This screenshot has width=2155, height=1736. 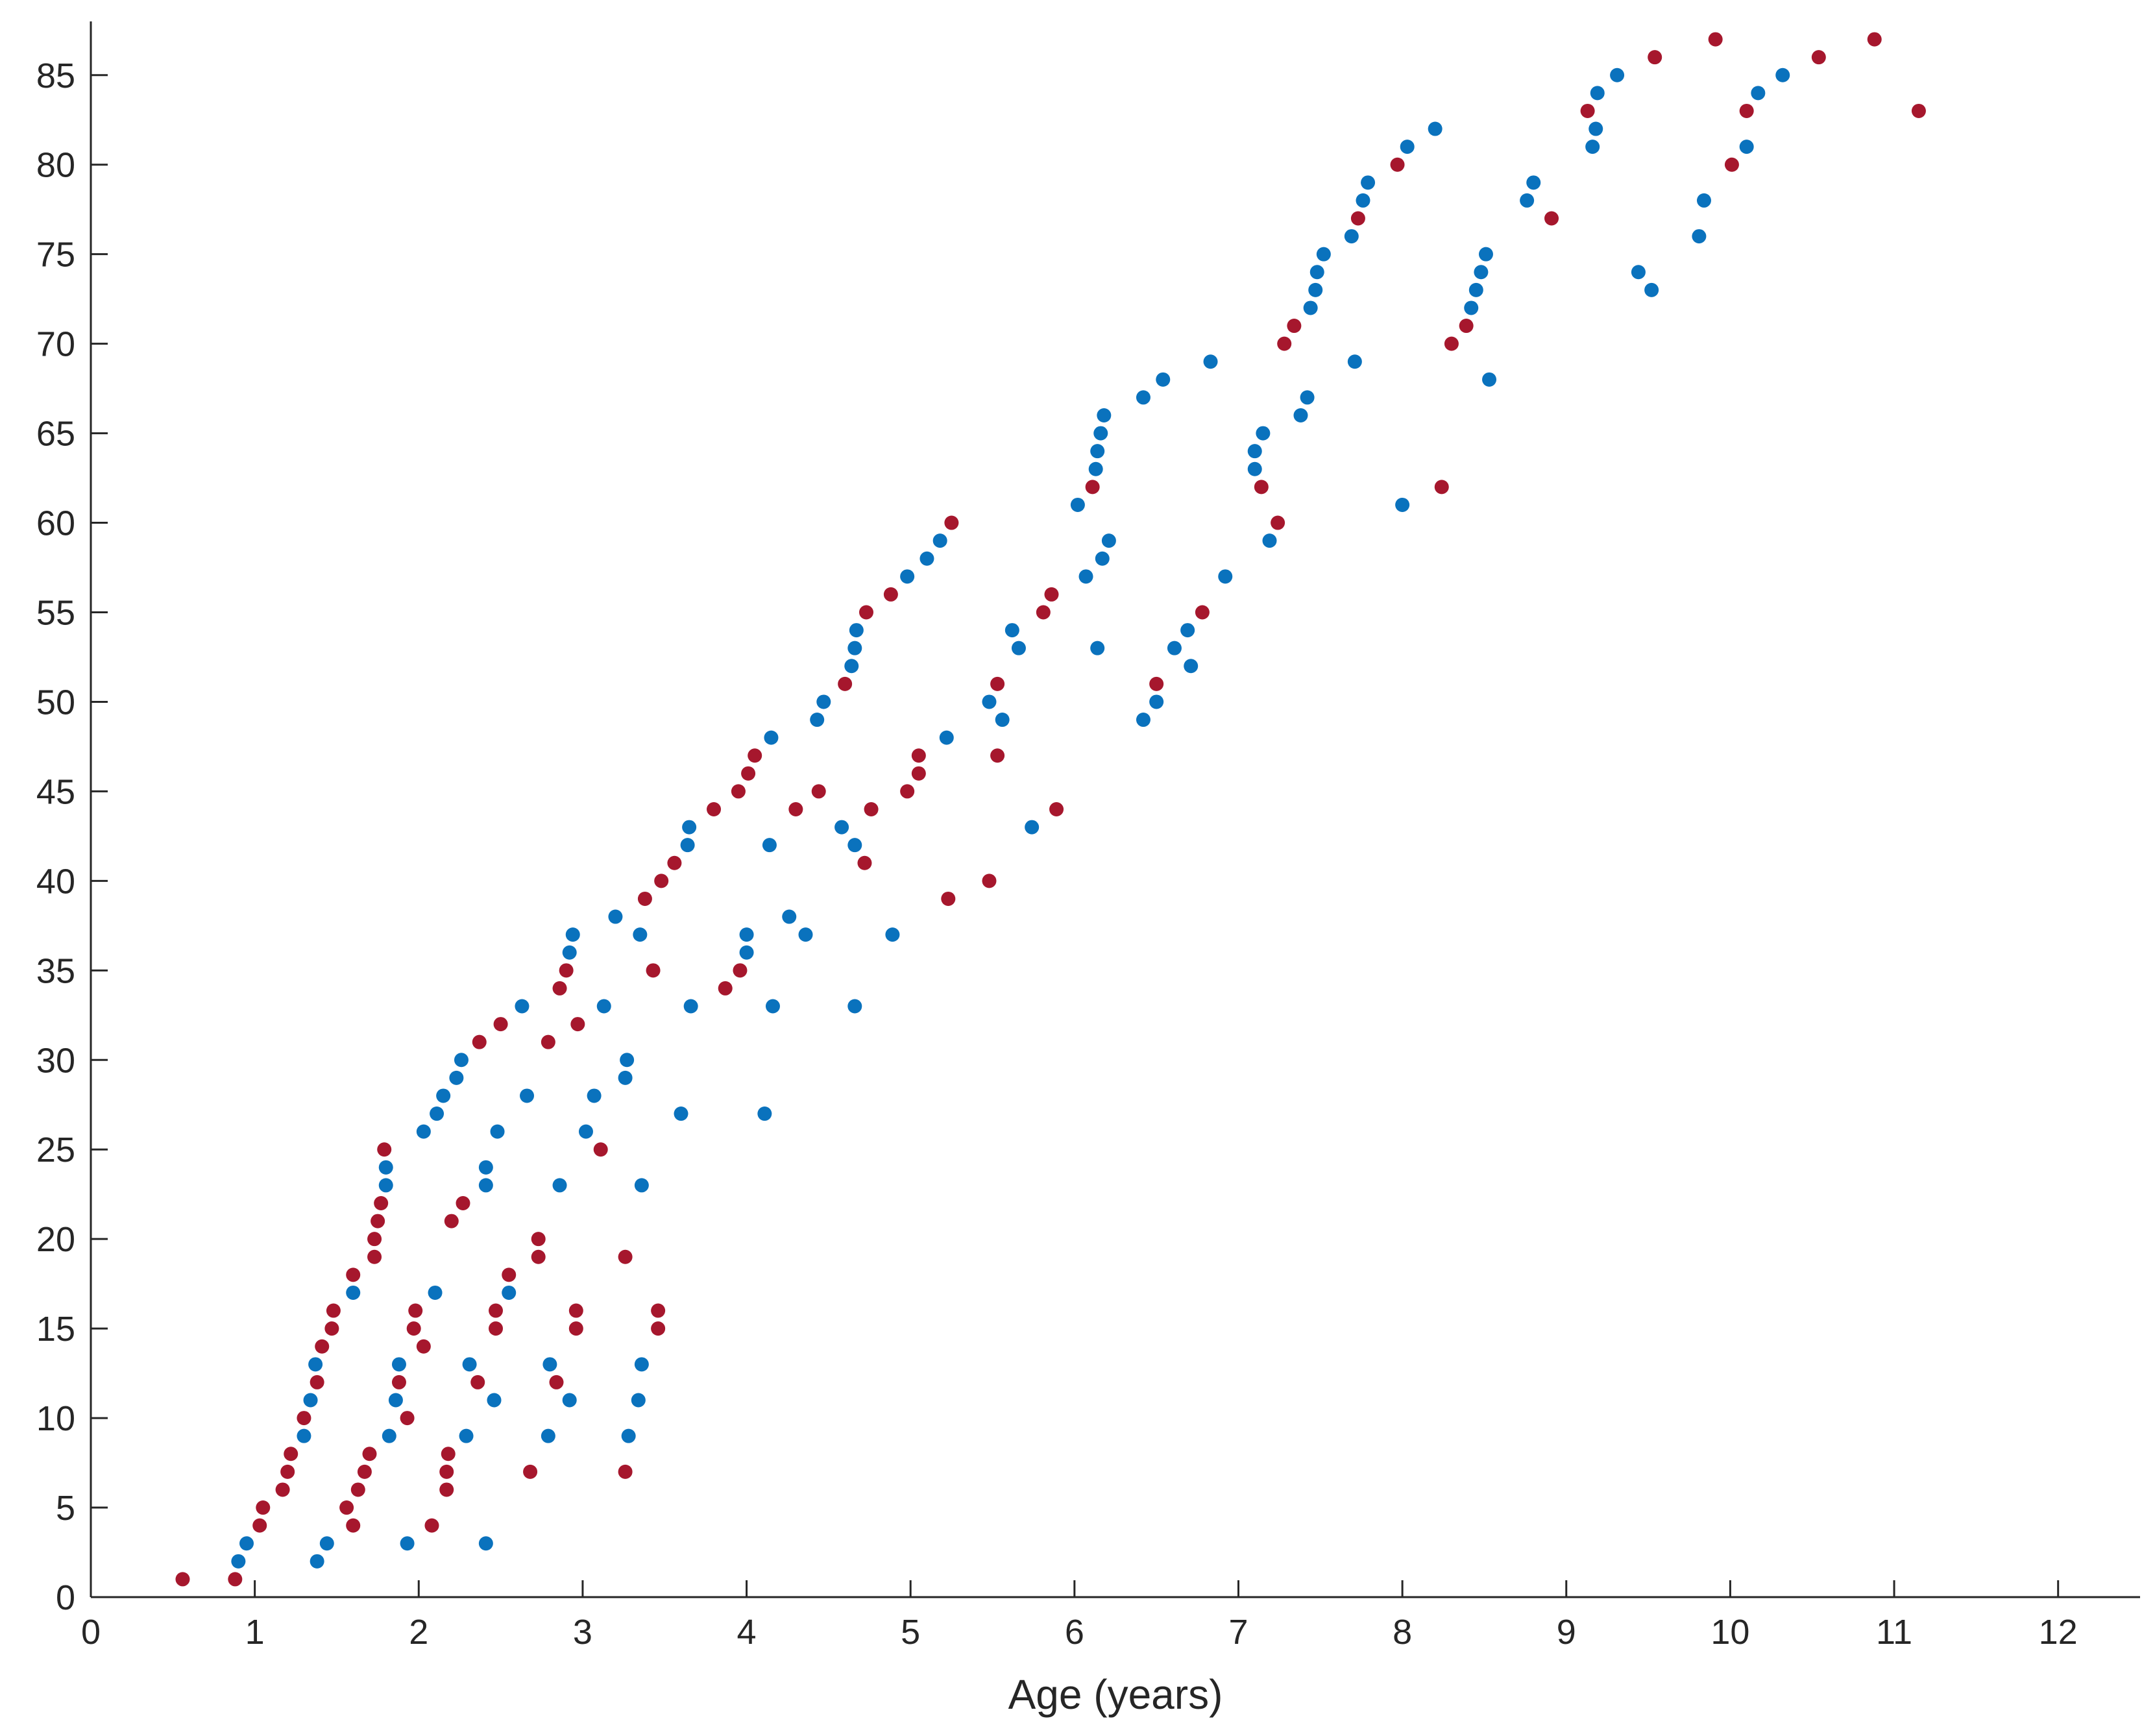 What do you see at coordinates (55, 255) in the screenshot?
I see `y-tick-label: 75` at bounding box center [55, 255].